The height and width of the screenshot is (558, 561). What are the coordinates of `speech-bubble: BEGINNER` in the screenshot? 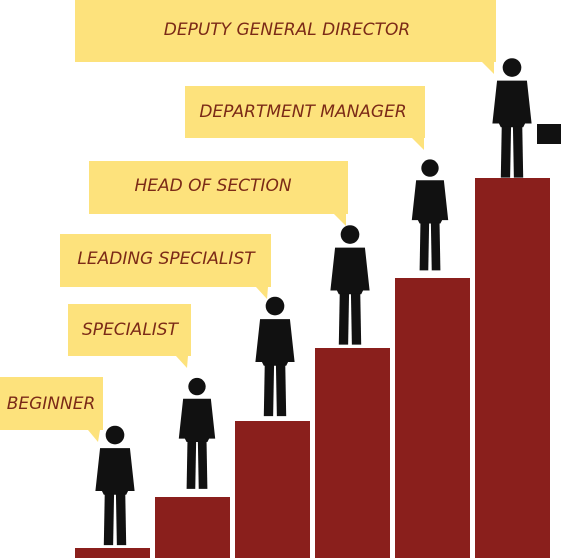 It's located at (51, 409).